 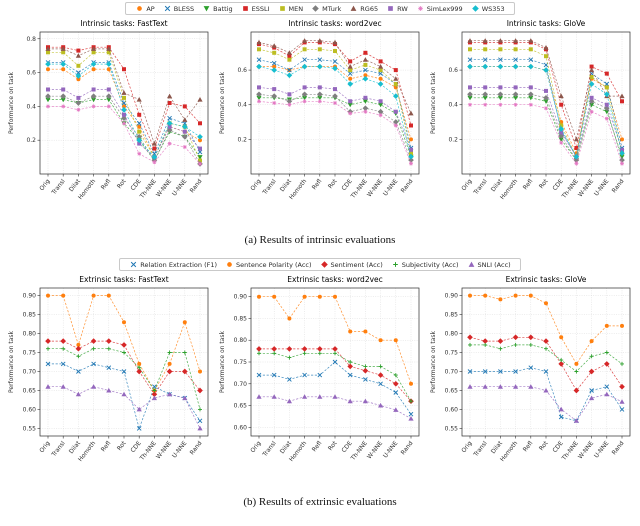 What do you see at coordinates (320, 240) in the screenshot?
I see `caption-intrinsic: (a) Results of intrinsic evaluations` at bounding box center [320, 240].